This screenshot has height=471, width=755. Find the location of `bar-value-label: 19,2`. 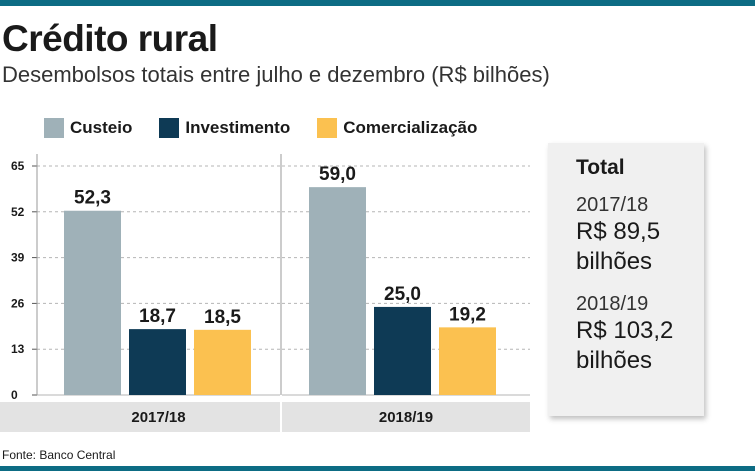

bar-value-label: 19,2 is located at coordinates (467, 314).